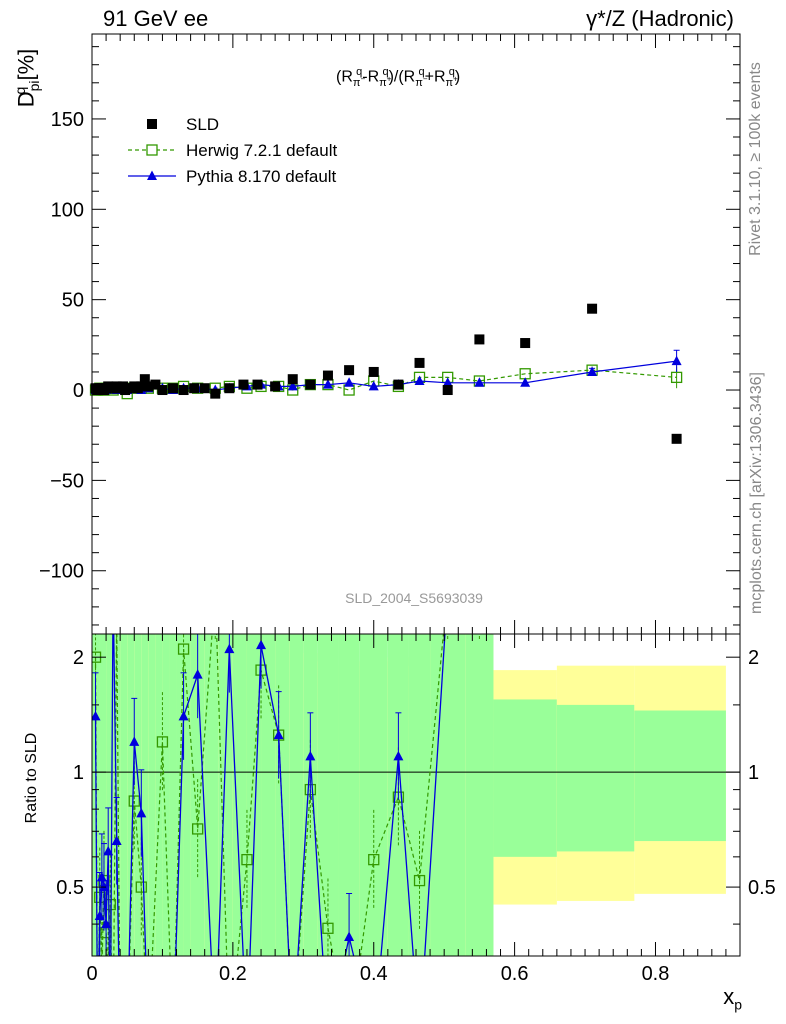 The height and width of the screenshot is (1024, 786). I want to click on legend-label: Herwig 7.2.1 default, so click(261, 150).